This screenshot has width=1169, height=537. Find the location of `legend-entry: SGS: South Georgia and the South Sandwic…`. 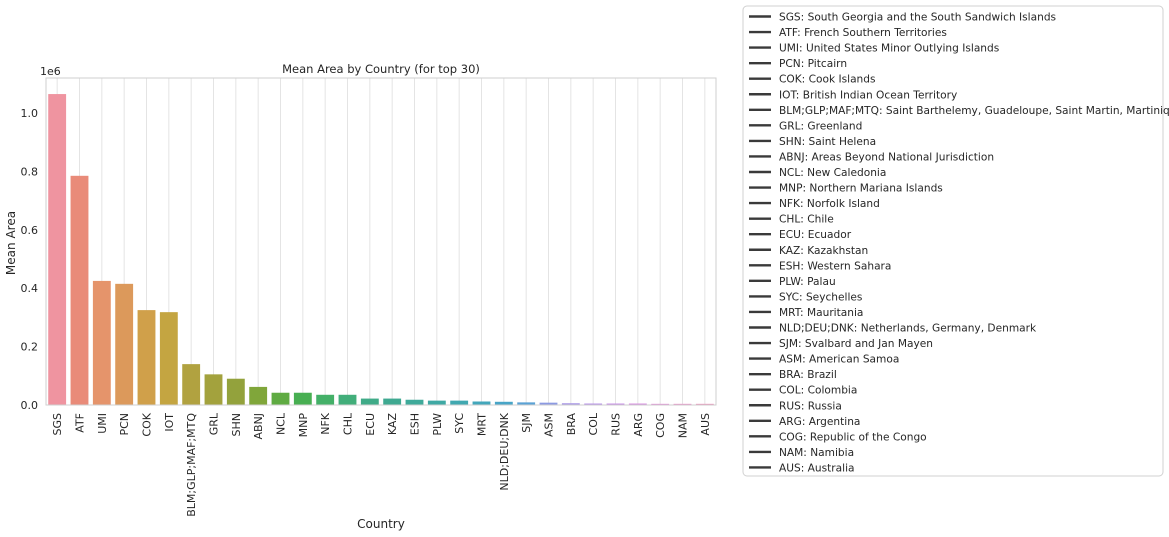

legend-entry: SGS: South Georgia and the South Sandwic… is located at coordinates (917, 18).